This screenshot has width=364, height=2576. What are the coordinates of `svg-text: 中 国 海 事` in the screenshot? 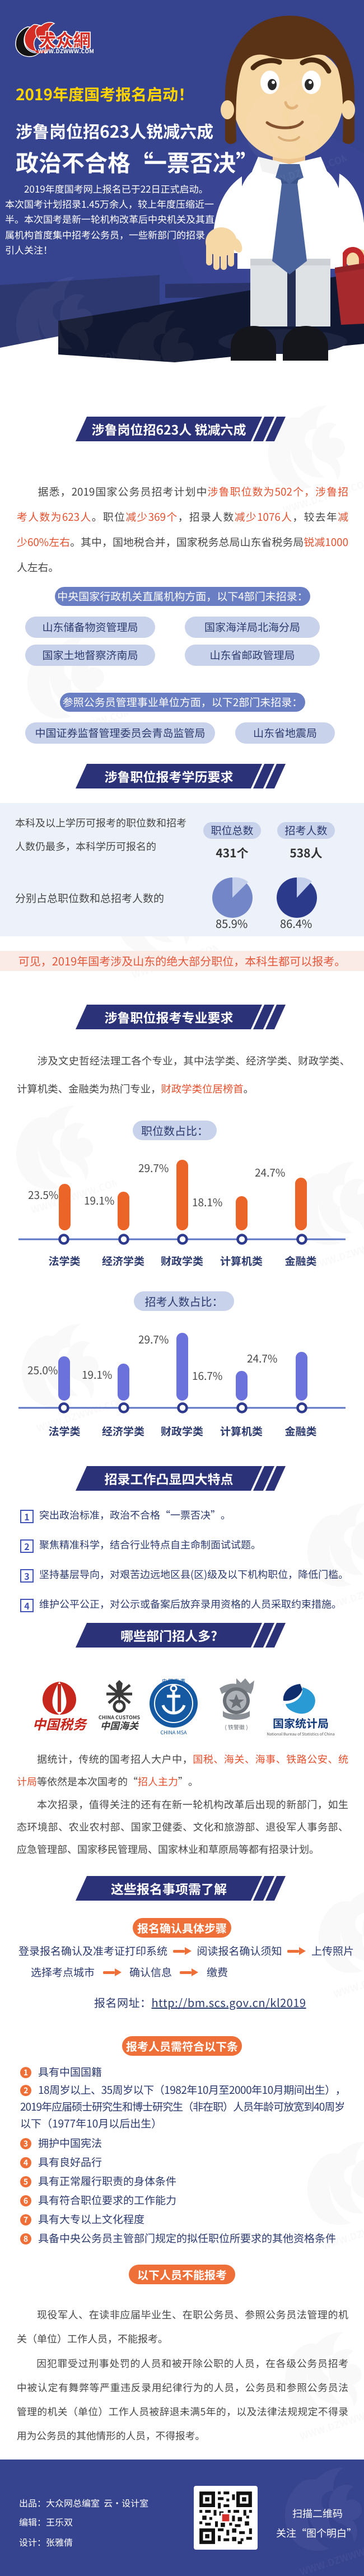 It's located at (174, 1681).